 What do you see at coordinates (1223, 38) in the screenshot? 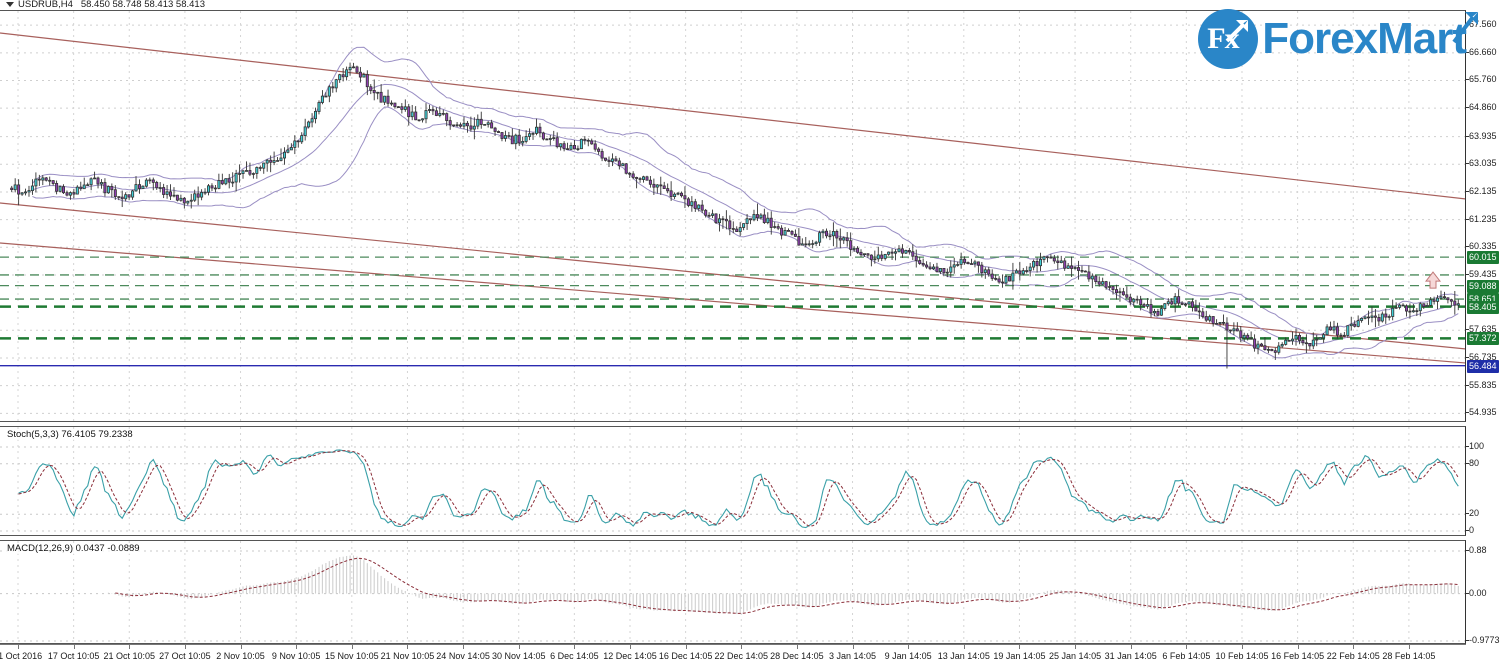
I see `logo-fx-text: Fx` at bounding box center [1223, 38].